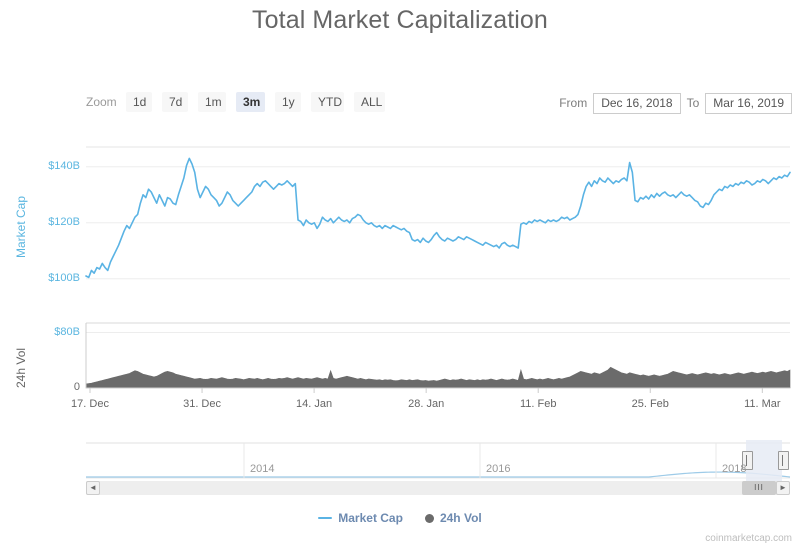 The image size is (800, 550). I want to click on chart-legend: Market Cap 24h Vol, so click(400, 518).